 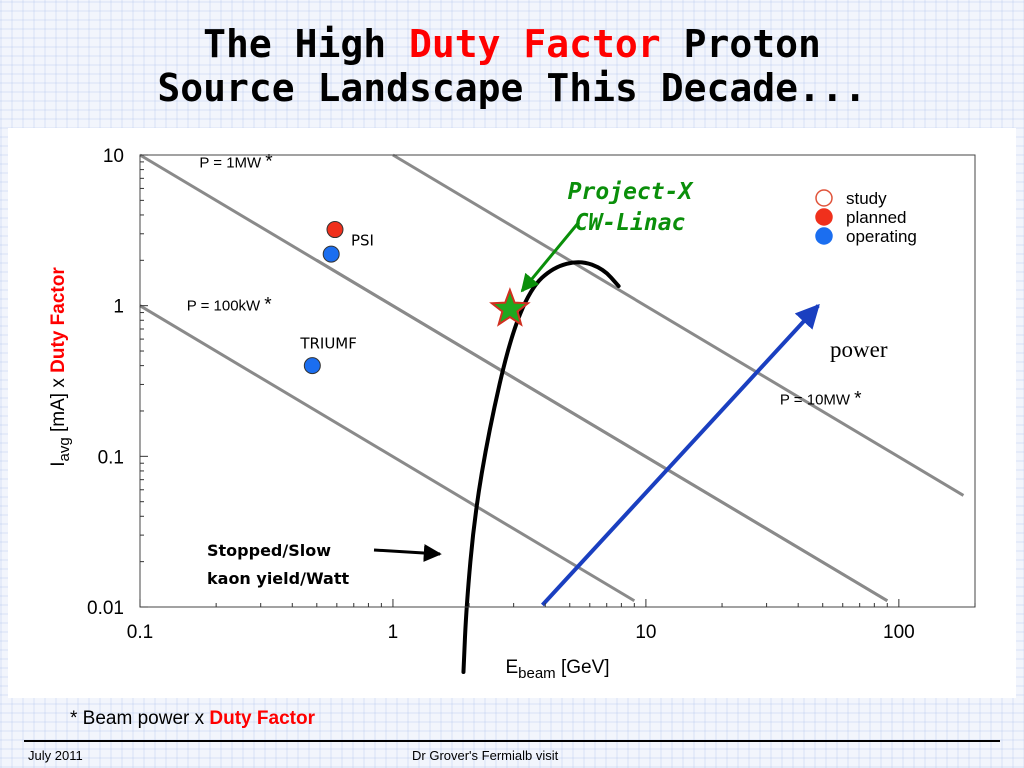 What do you see at coordinates (859, 349) in the screenshot?
I see `power-label: power` at bounding box center [859, 349].